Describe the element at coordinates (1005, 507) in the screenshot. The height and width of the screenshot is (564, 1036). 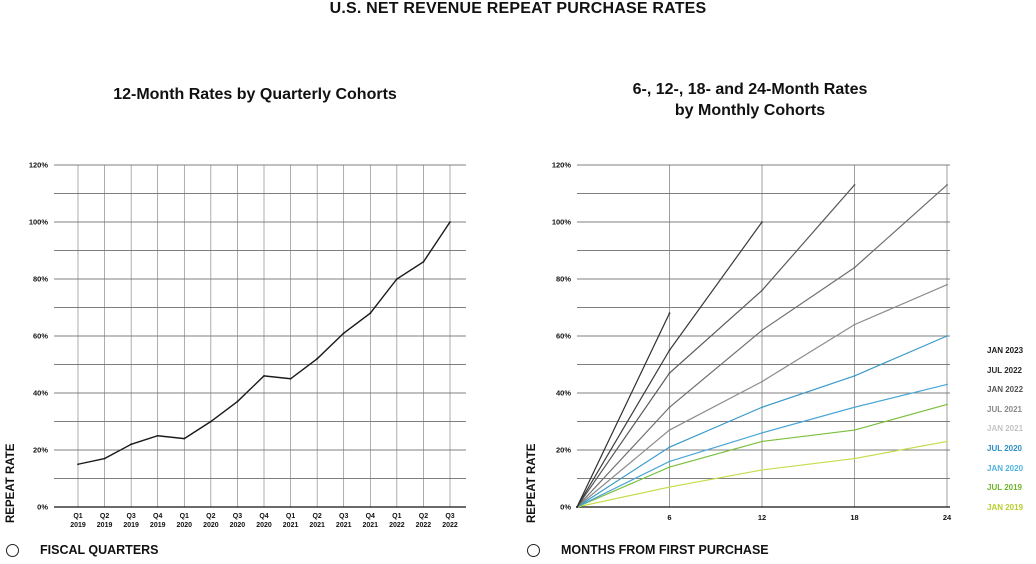
I see `legend-item-jan-2019: JAN 2019` at that location.